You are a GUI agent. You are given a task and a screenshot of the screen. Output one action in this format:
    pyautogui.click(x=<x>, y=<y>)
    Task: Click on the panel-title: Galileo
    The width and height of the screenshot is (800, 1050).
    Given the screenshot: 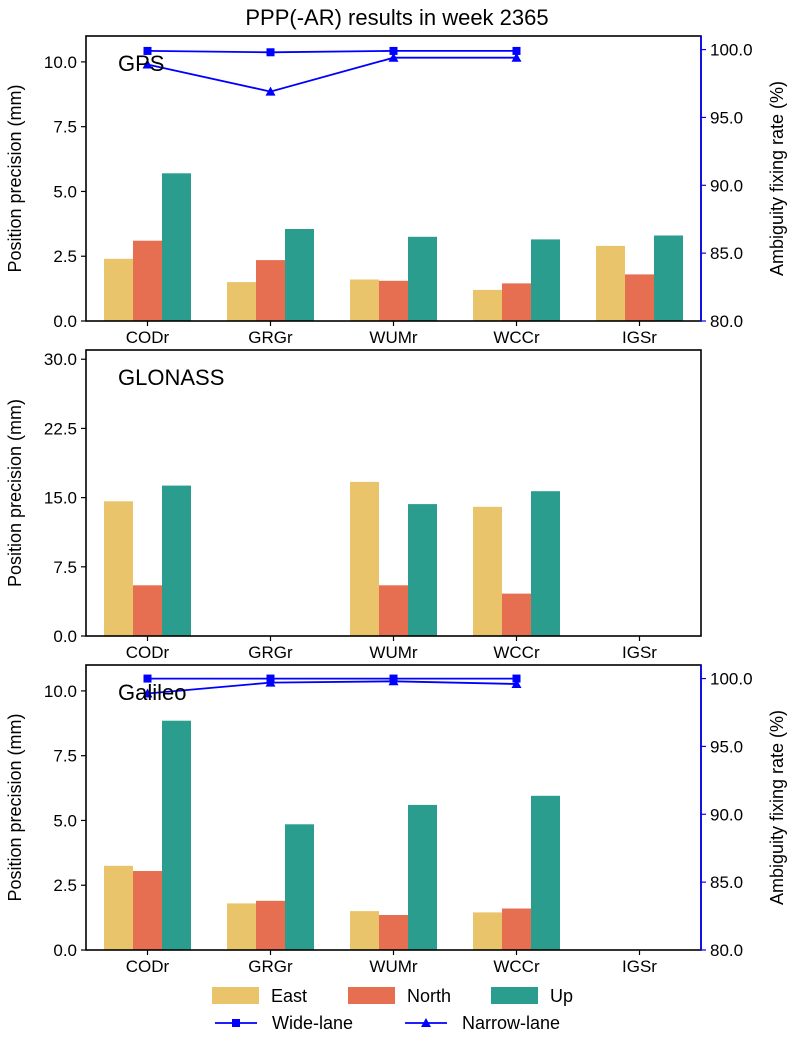 What is the action you would take?
    pyautogui.click(x=152, y=692)
    